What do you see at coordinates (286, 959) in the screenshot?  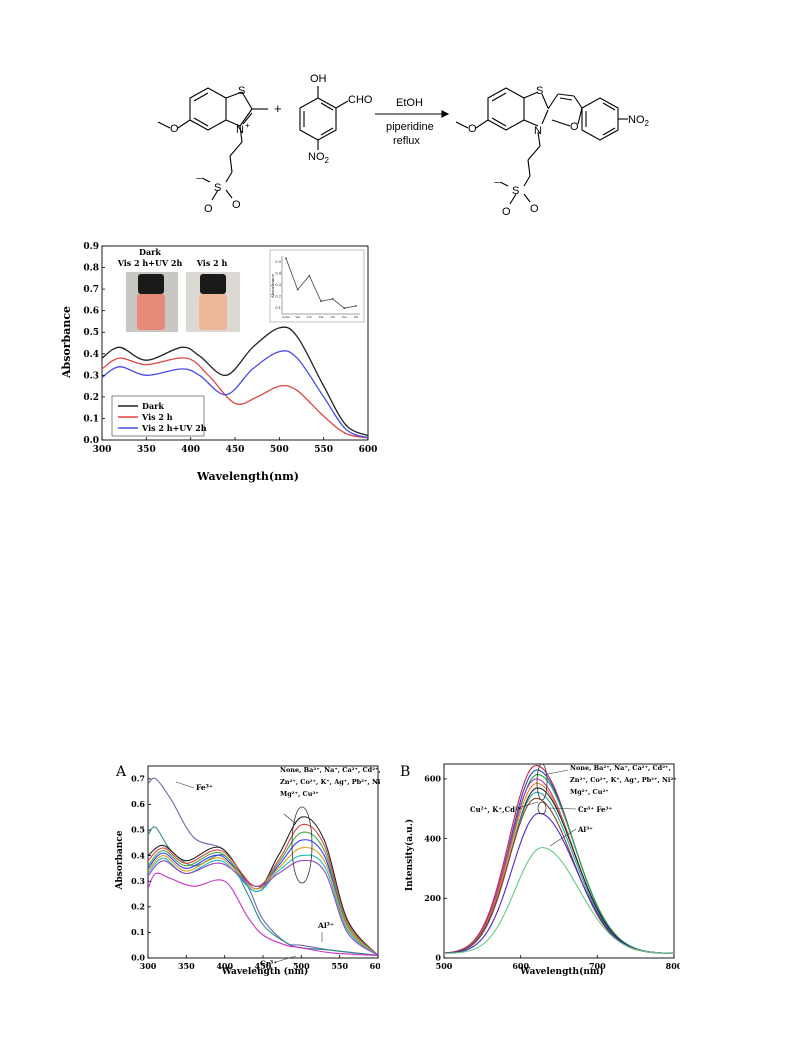 I see `panel-a-cr-arrow` at bounding box center [286, 959].